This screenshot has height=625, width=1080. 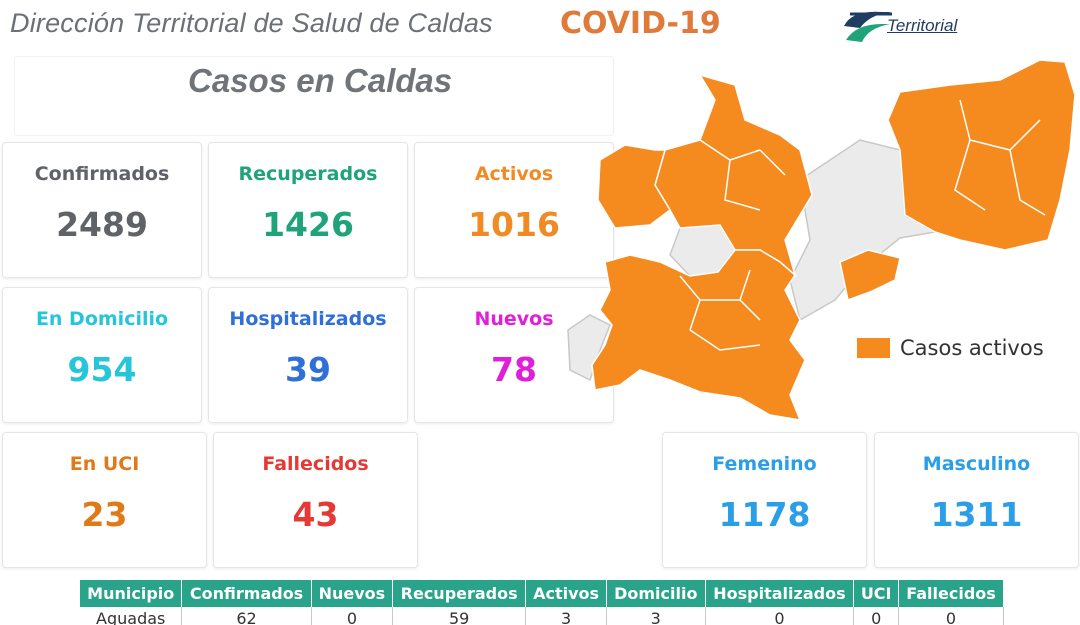 What do you see at coordinates (589, 348) in the screenshot?
I see `map-region-inactive` at bounding box center [589, 348].